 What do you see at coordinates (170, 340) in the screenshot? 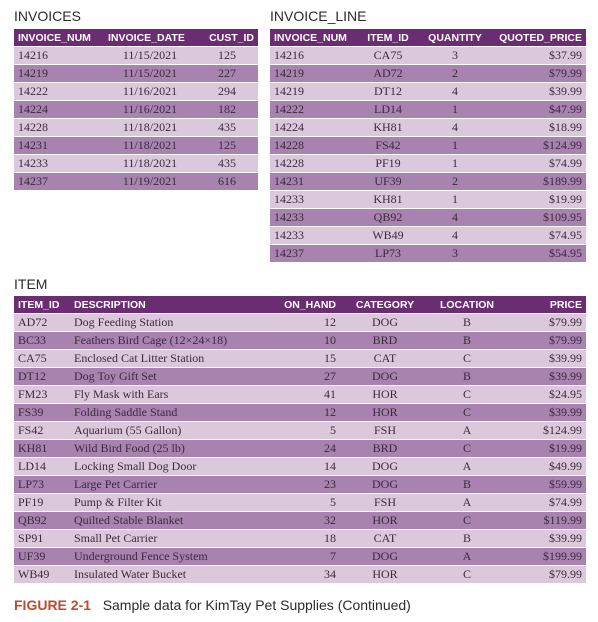
I see `table-cell: Feathers Bird Cage (12×24×18)` at bounding box center [170, 340].